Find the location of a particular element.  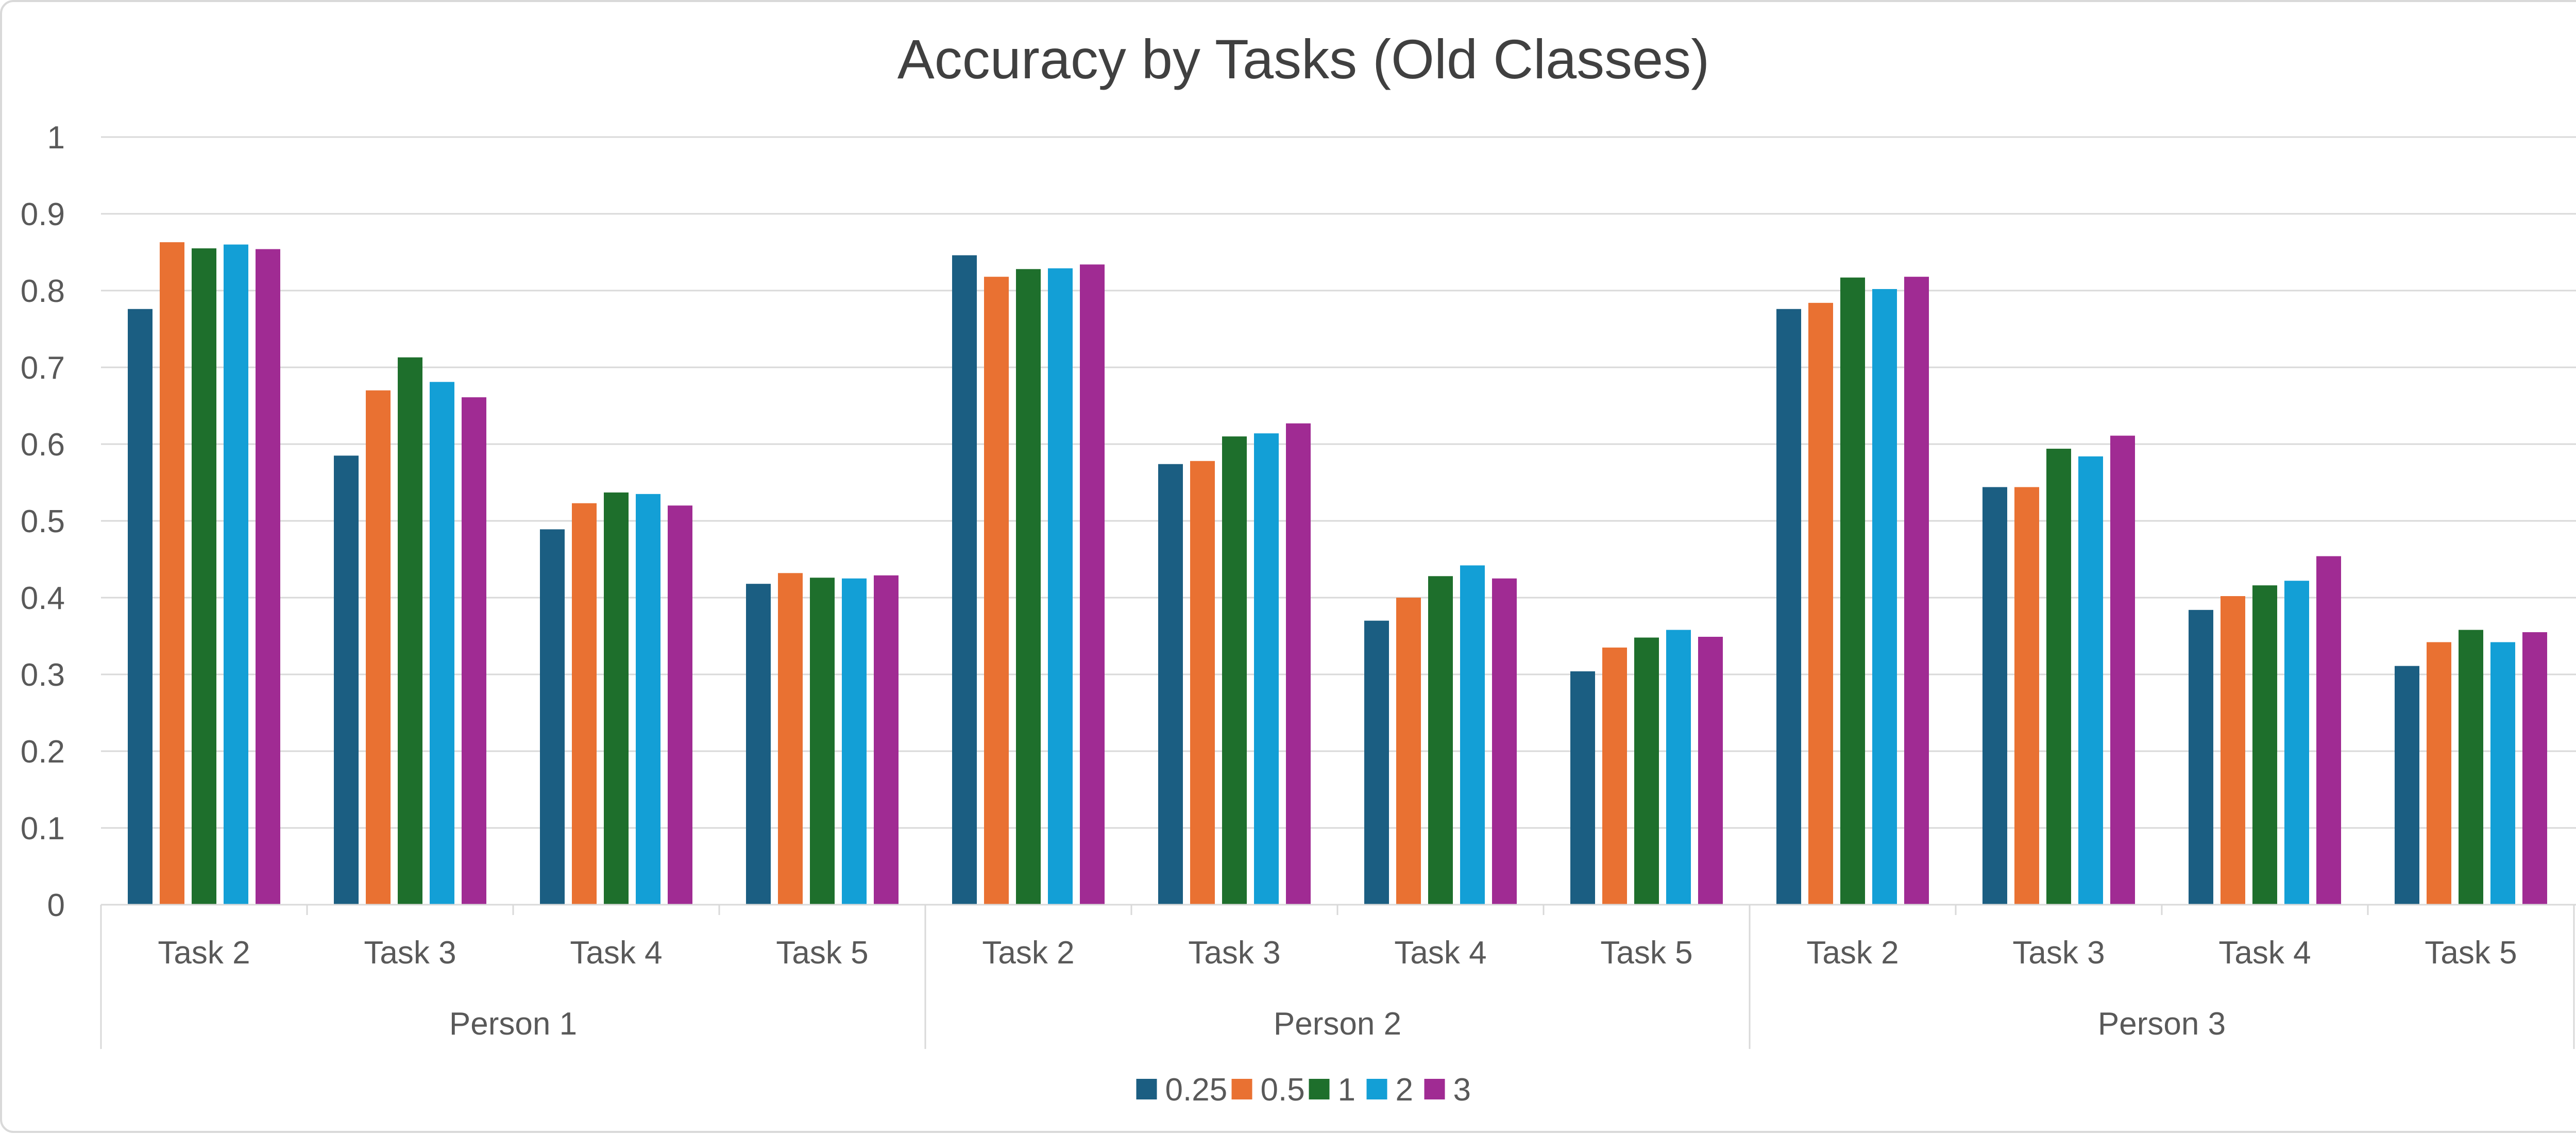

y-tick-label: 0.2 is located at coordinates (43, 752).